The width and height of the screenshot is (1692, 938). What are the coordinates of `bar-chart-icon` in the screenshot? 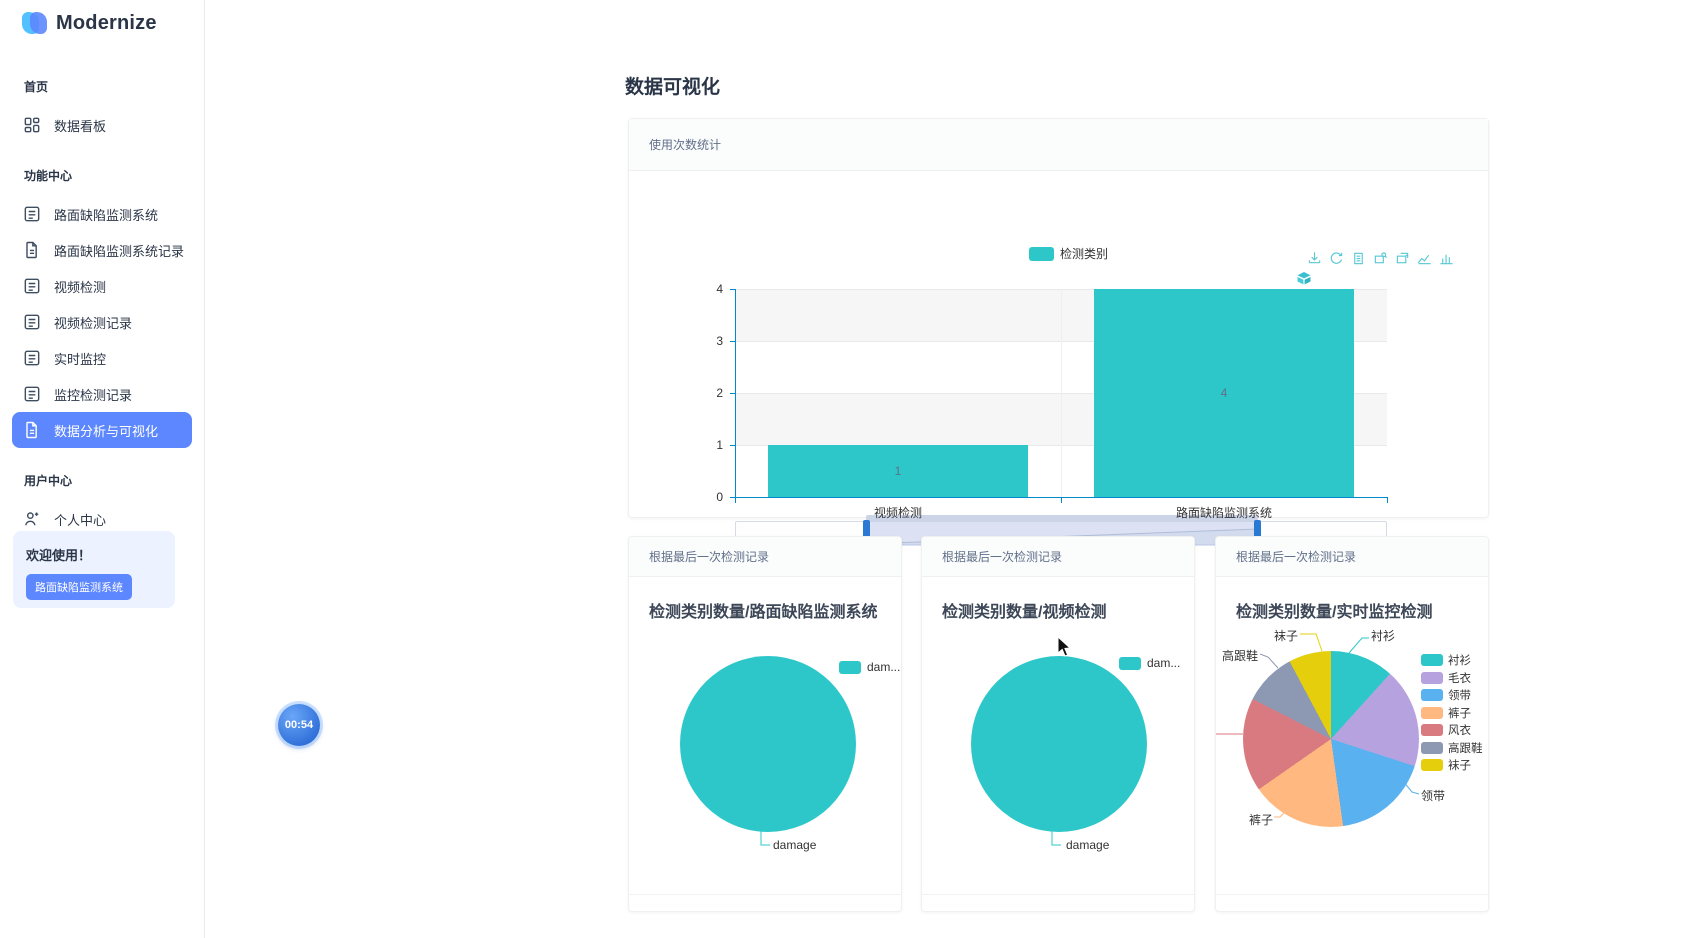 It's located at (1446, 258).